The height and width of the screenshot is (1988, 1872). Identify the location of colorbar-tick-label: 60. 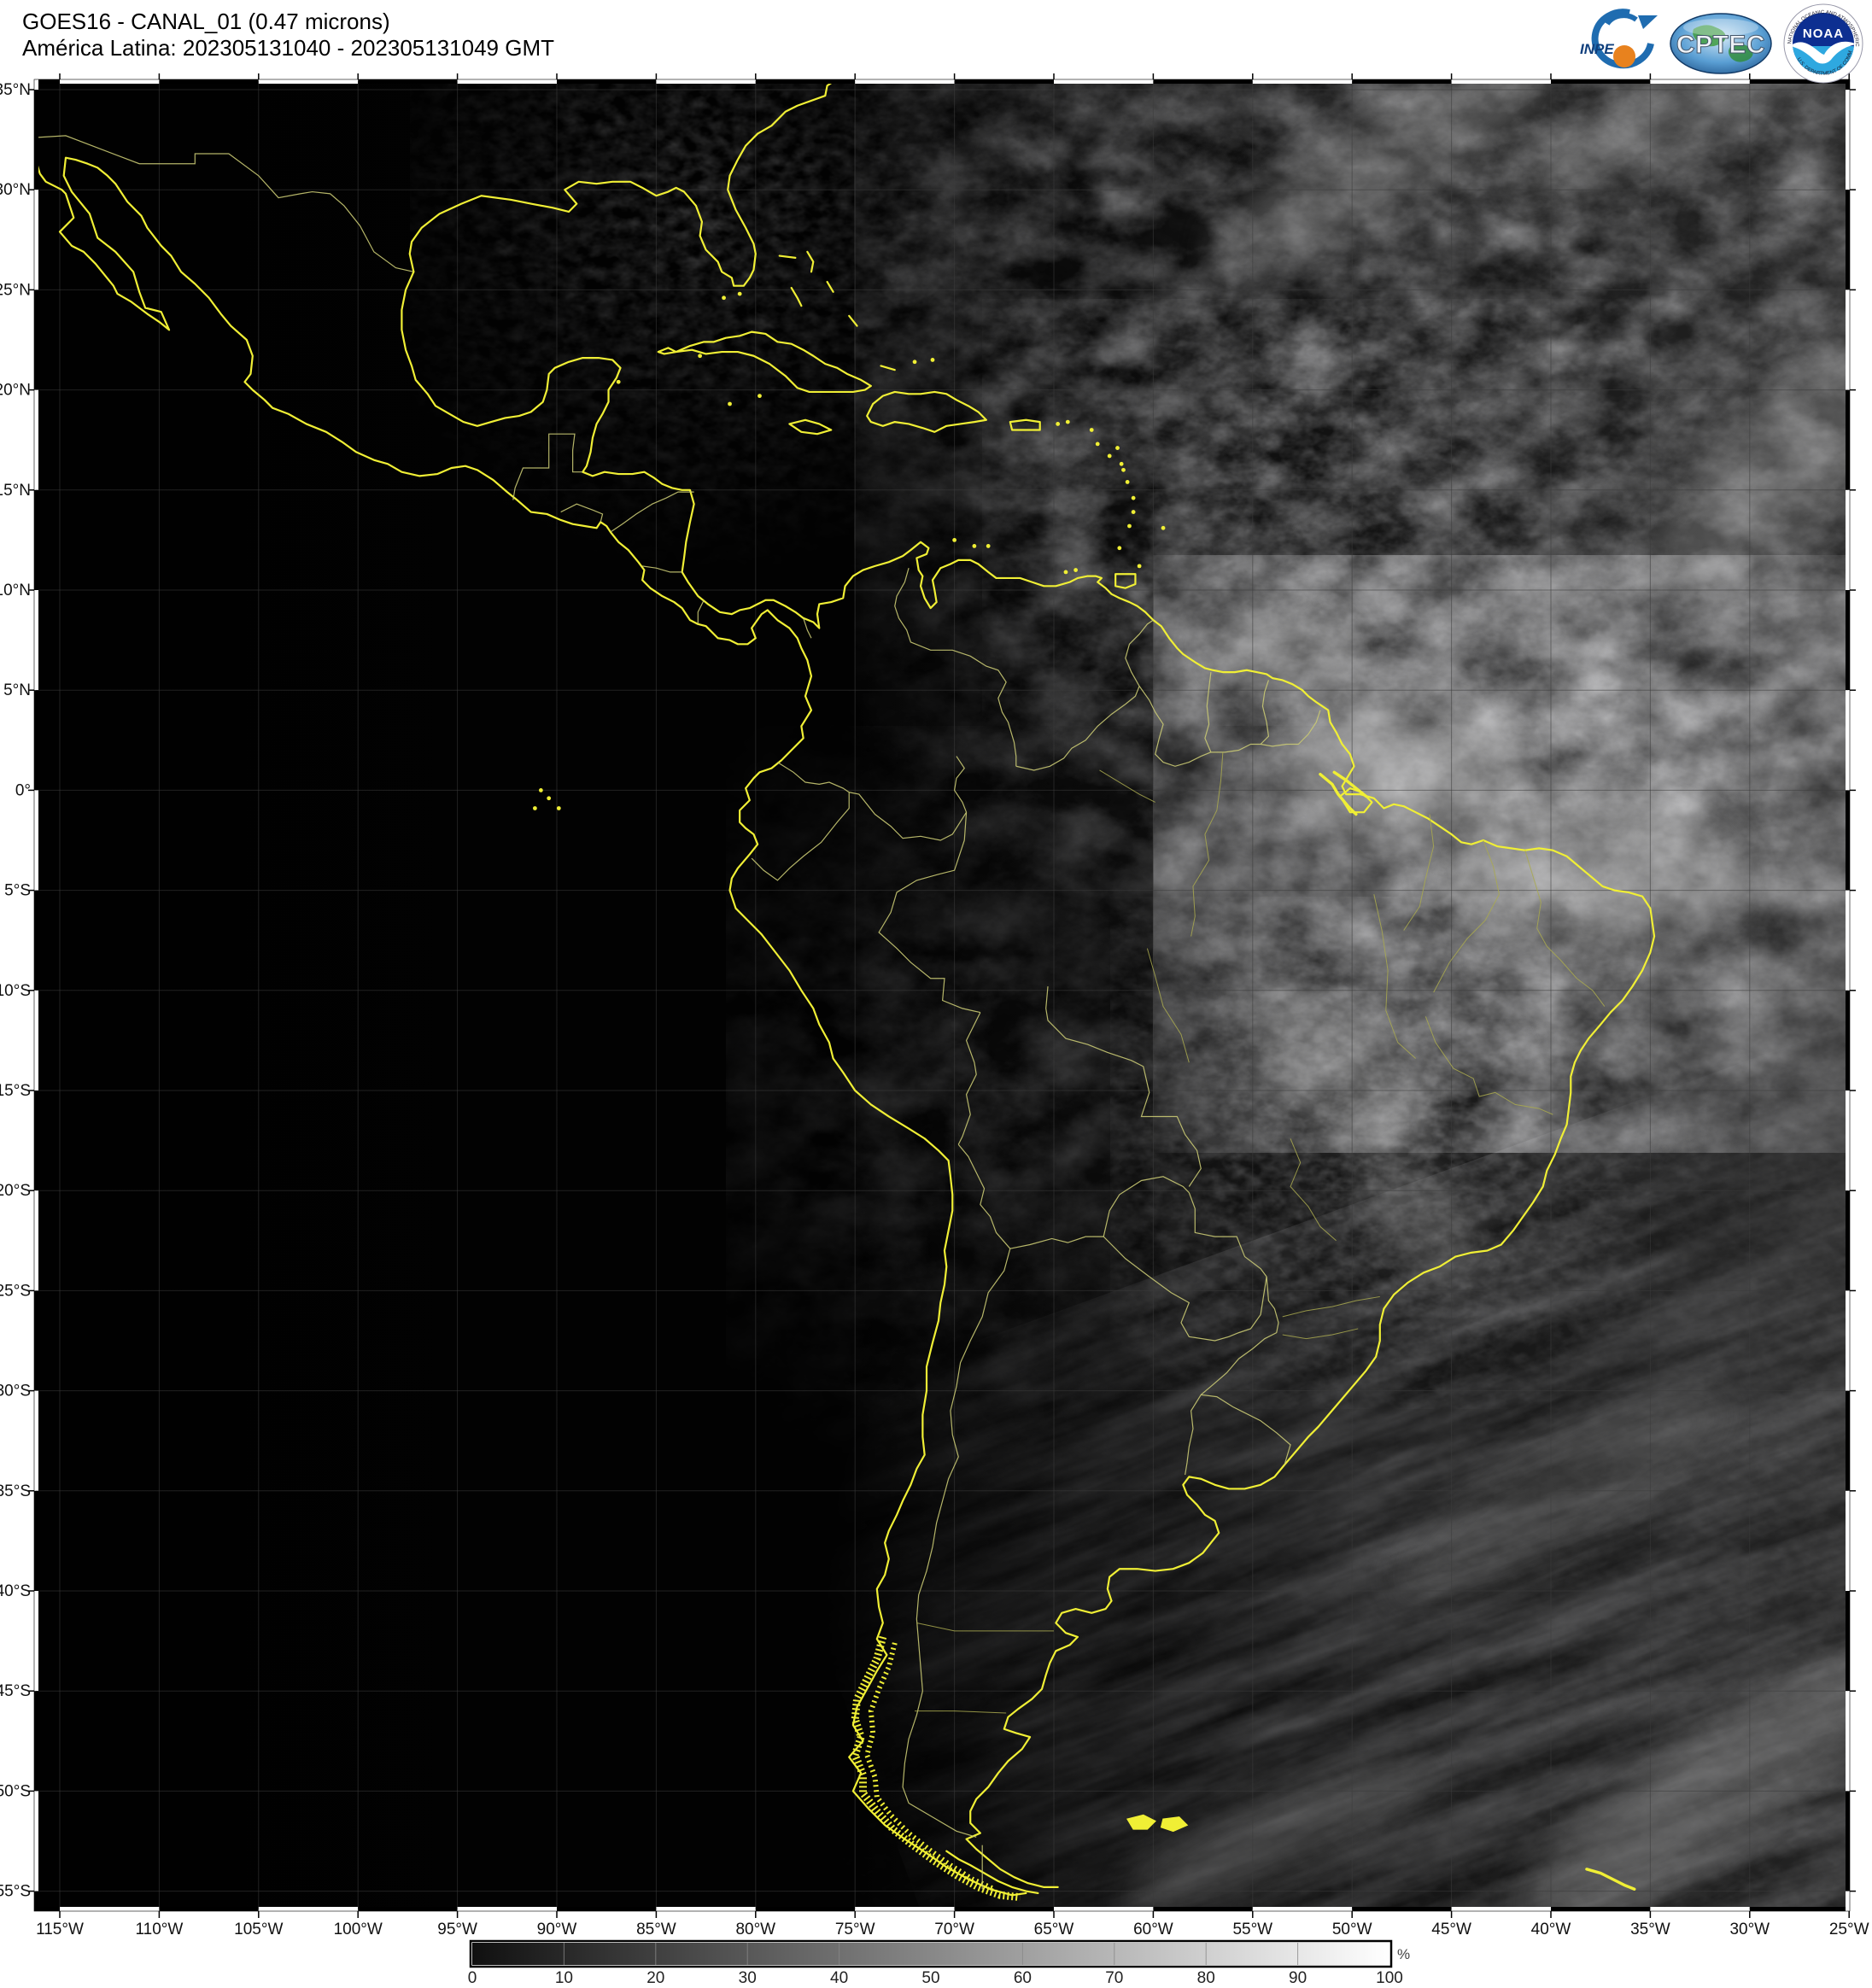
(1023, 1978).